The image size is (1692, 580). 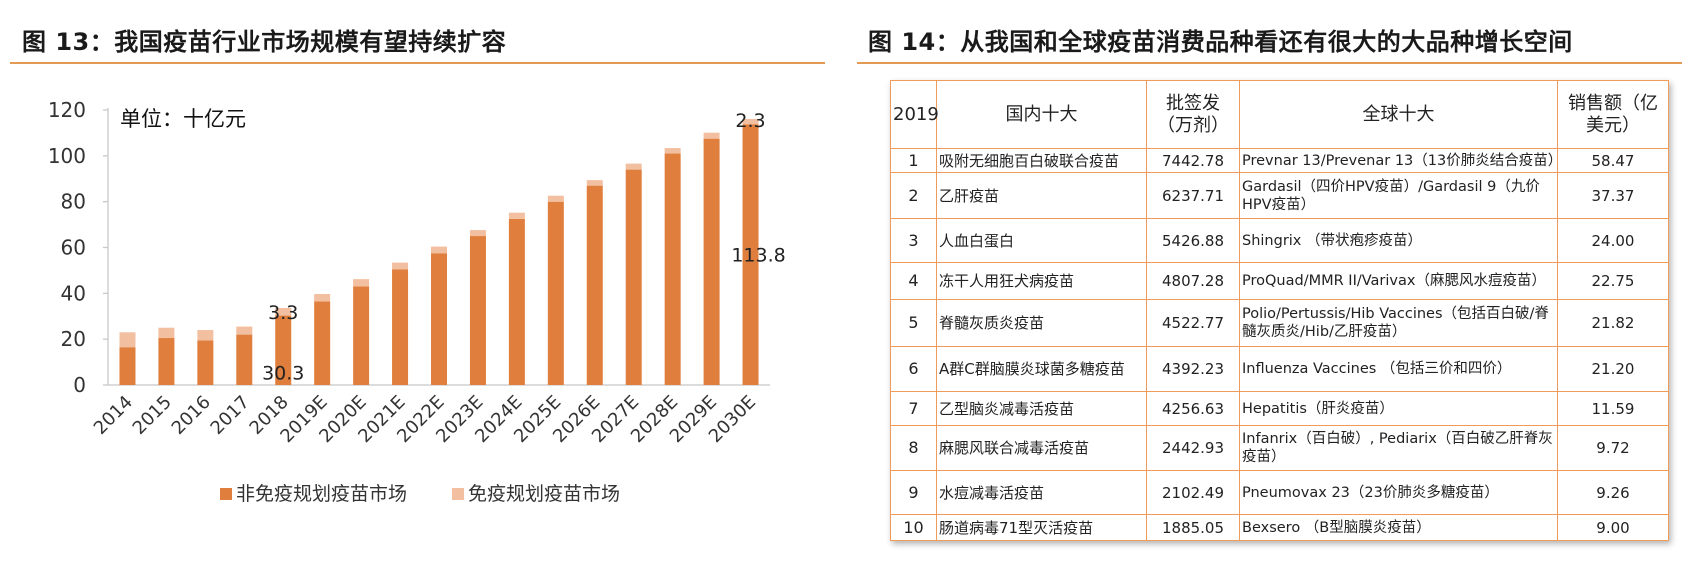 I want to click on row-global-vaccine: Influenza Vaccines （包括三价和四价）, so click(x=1398, y=369).